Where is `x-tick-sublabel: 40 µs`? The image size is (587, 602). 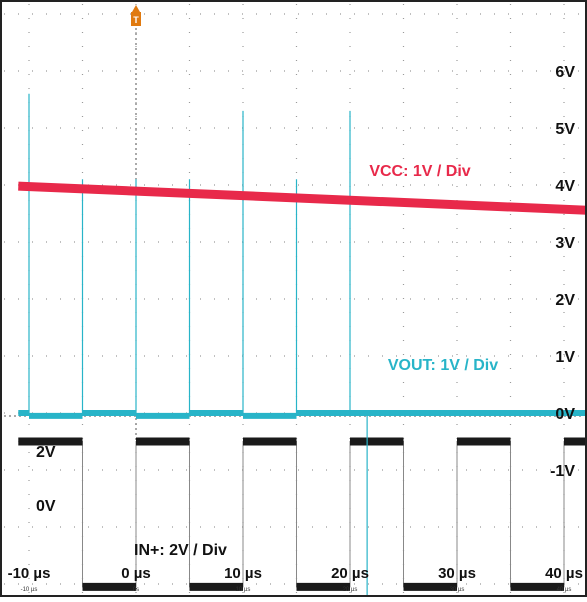
x-tick-sublabel: 40 µs is located at coordinates (564, 590).